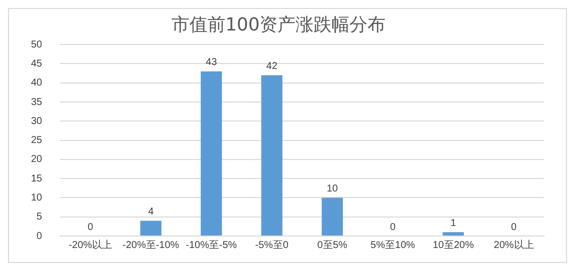 The image size is (575, 271). I want to click on x-tick-label: -10%至-5%, so click(211, 245).